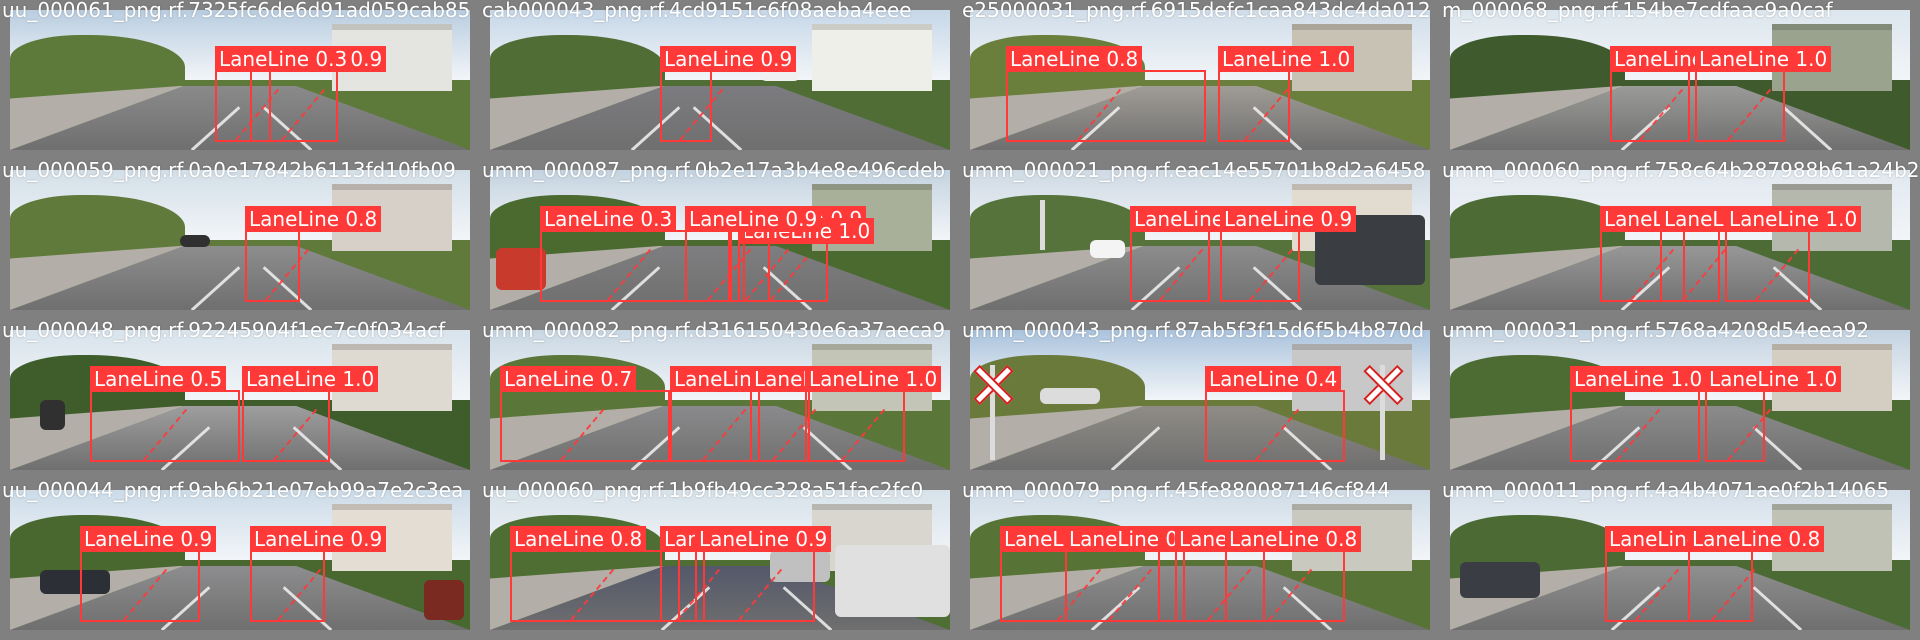 The height and width of the screenshot is (640, 1920). What do you see at coordinates (236, 11) in the screenshot?
I see `image-filename: uu_000061_png.rf.7325fc6de6d91ad059cab85` at bounding box center [236, 11].